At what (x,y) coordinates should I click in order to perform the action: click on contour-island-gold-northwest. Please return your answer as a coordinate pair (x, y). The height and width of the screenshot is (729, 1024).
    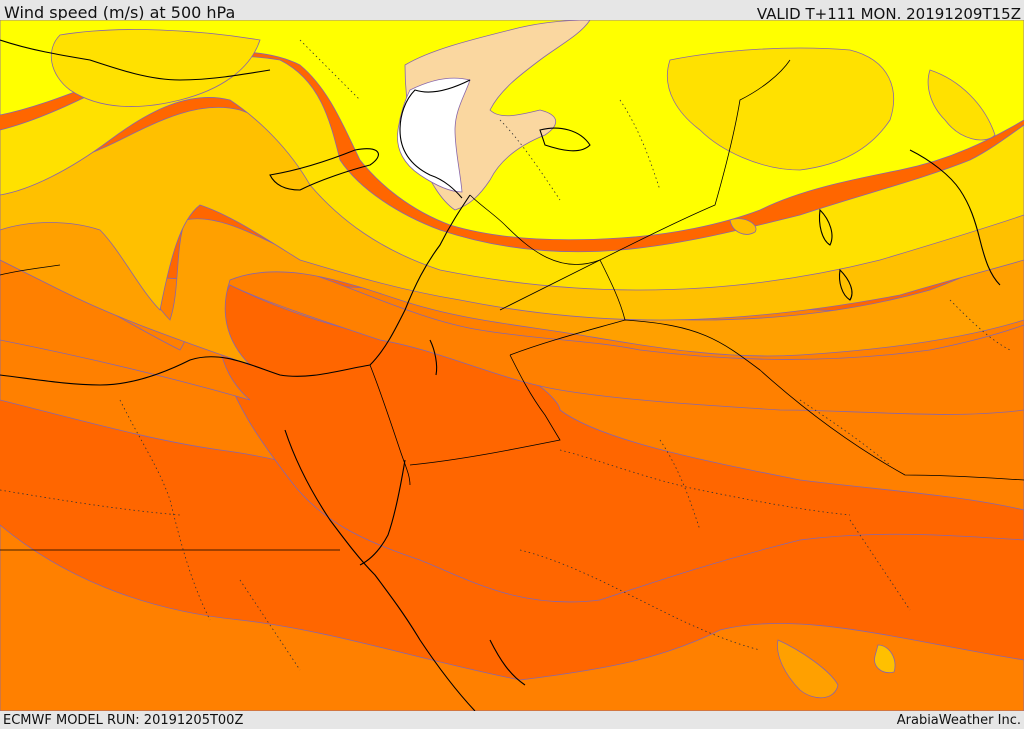
    Looking at the image, I should click on (156, 68).